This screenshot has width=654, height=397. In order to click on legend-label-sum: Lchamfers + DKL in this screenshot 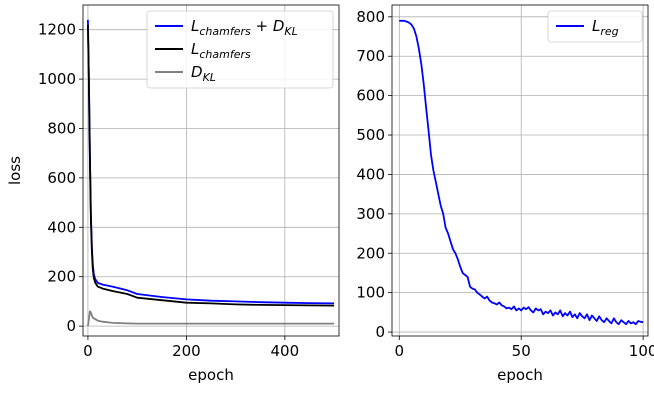, I will do `click(244, 27)`.